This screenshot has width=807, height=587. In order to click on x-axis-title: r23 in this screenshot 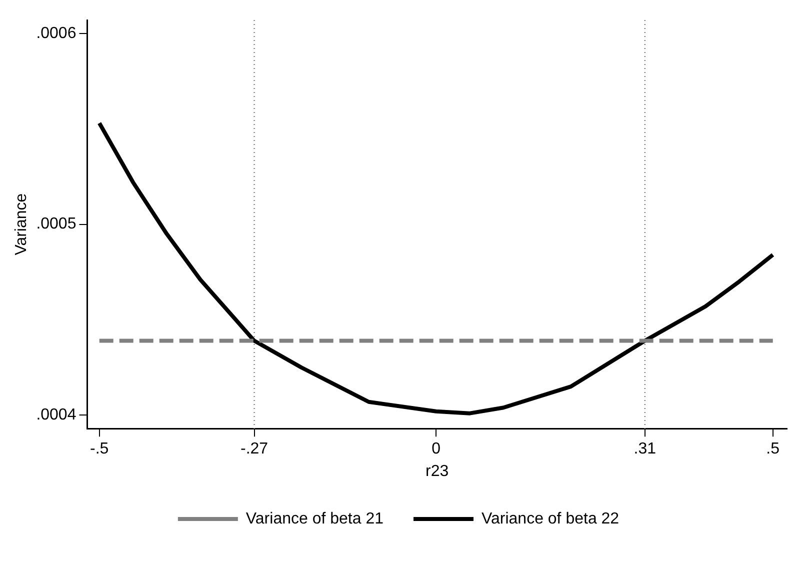, I will do `click(437, 471)`.